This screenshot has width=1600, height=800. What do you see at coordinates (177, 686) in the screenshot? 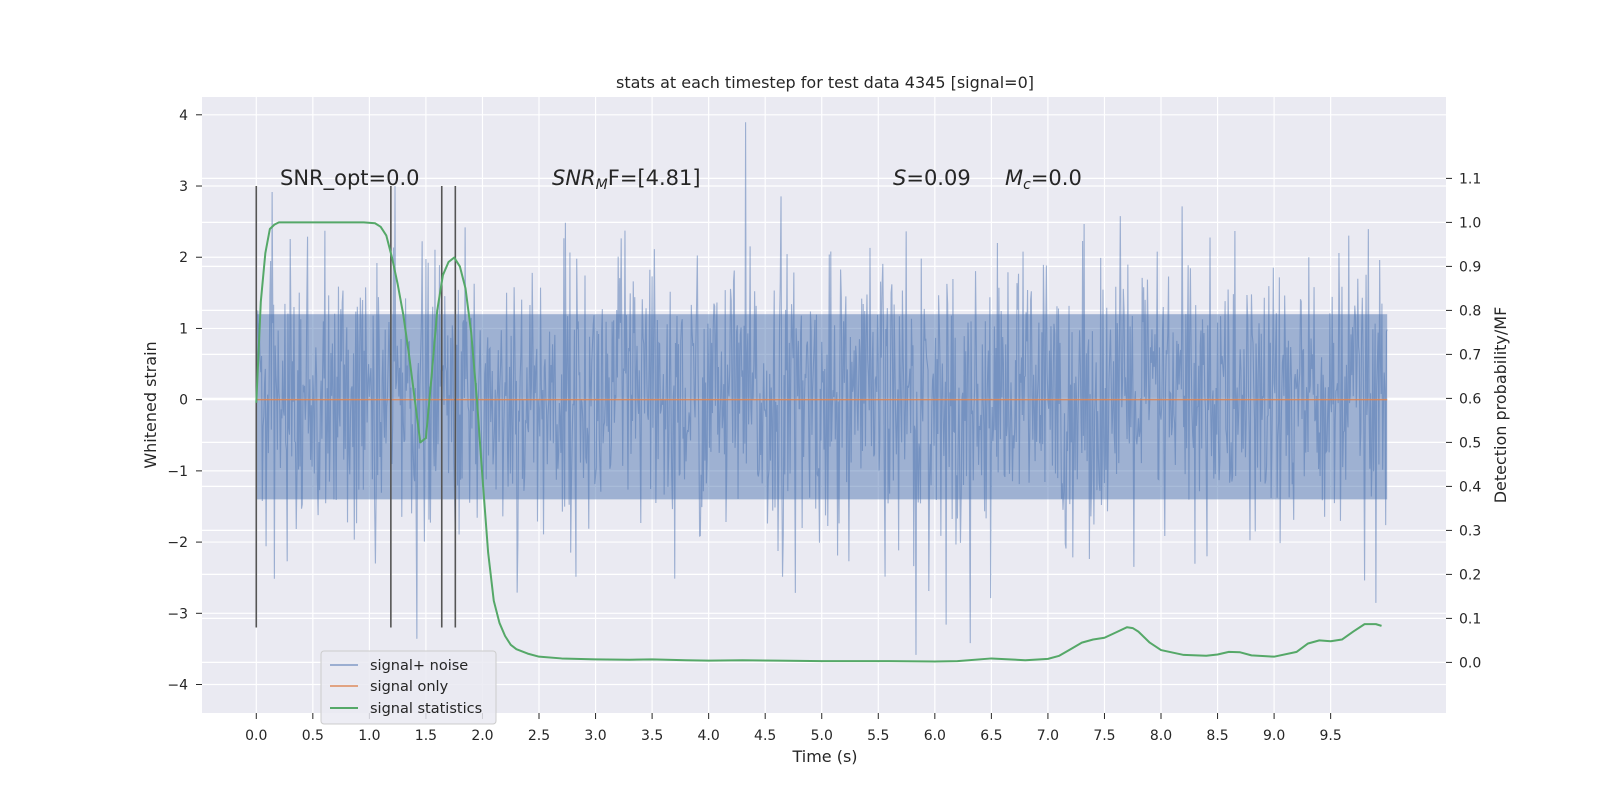
I see `y-tick-label: −4` at bounding box center [177, 686].